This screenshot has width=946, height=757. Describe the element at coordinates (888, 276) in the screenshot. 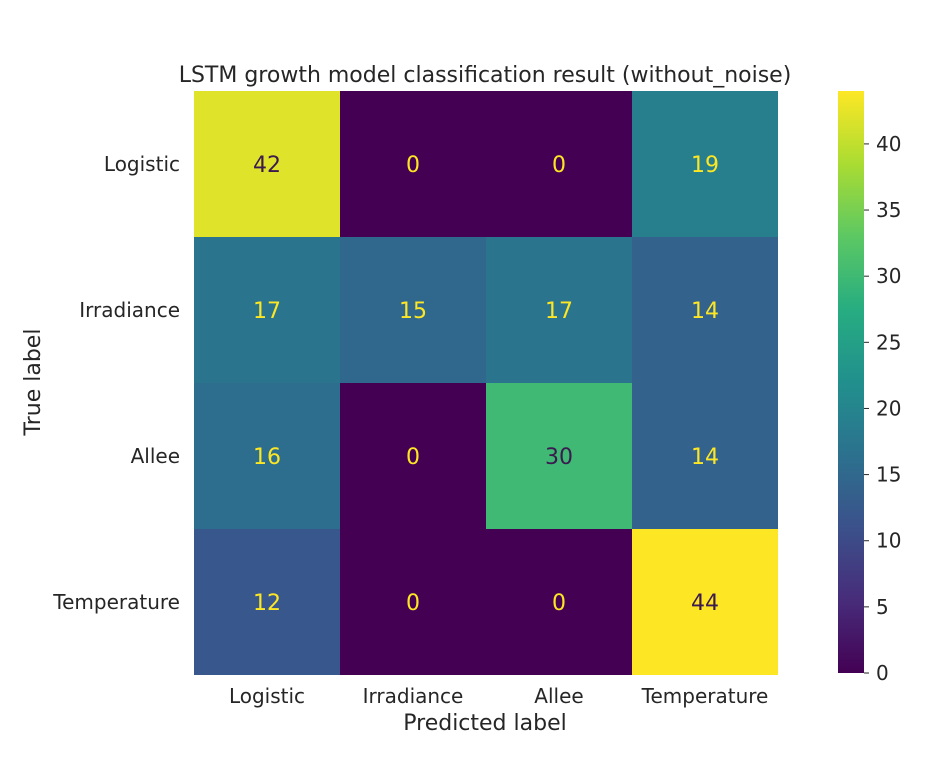

I see `colorbar-tick-label: 30` at that location.